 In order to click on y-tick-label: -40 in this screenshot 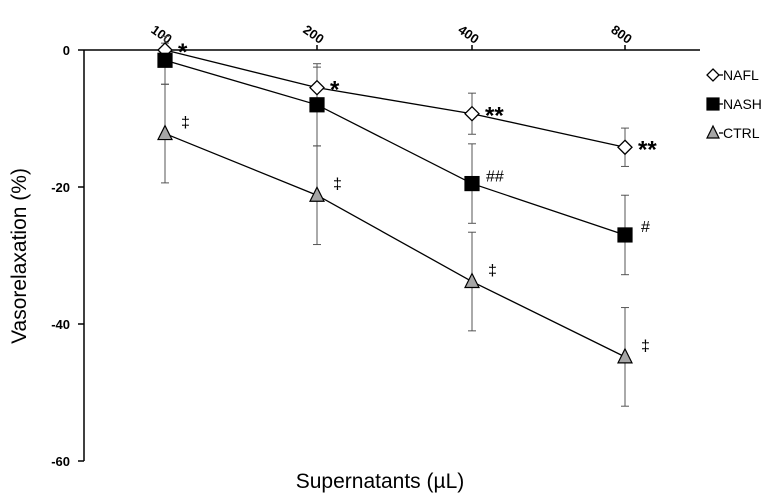, I will do `click(60, 324)`.